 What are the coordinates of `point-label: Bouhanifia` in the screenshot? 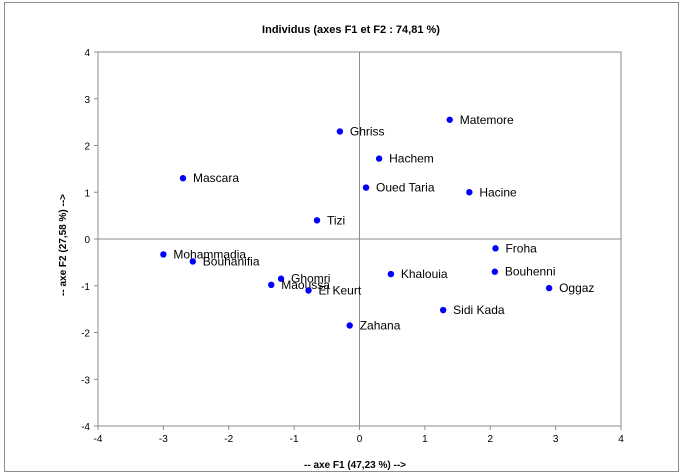 It's located at (231, 261).